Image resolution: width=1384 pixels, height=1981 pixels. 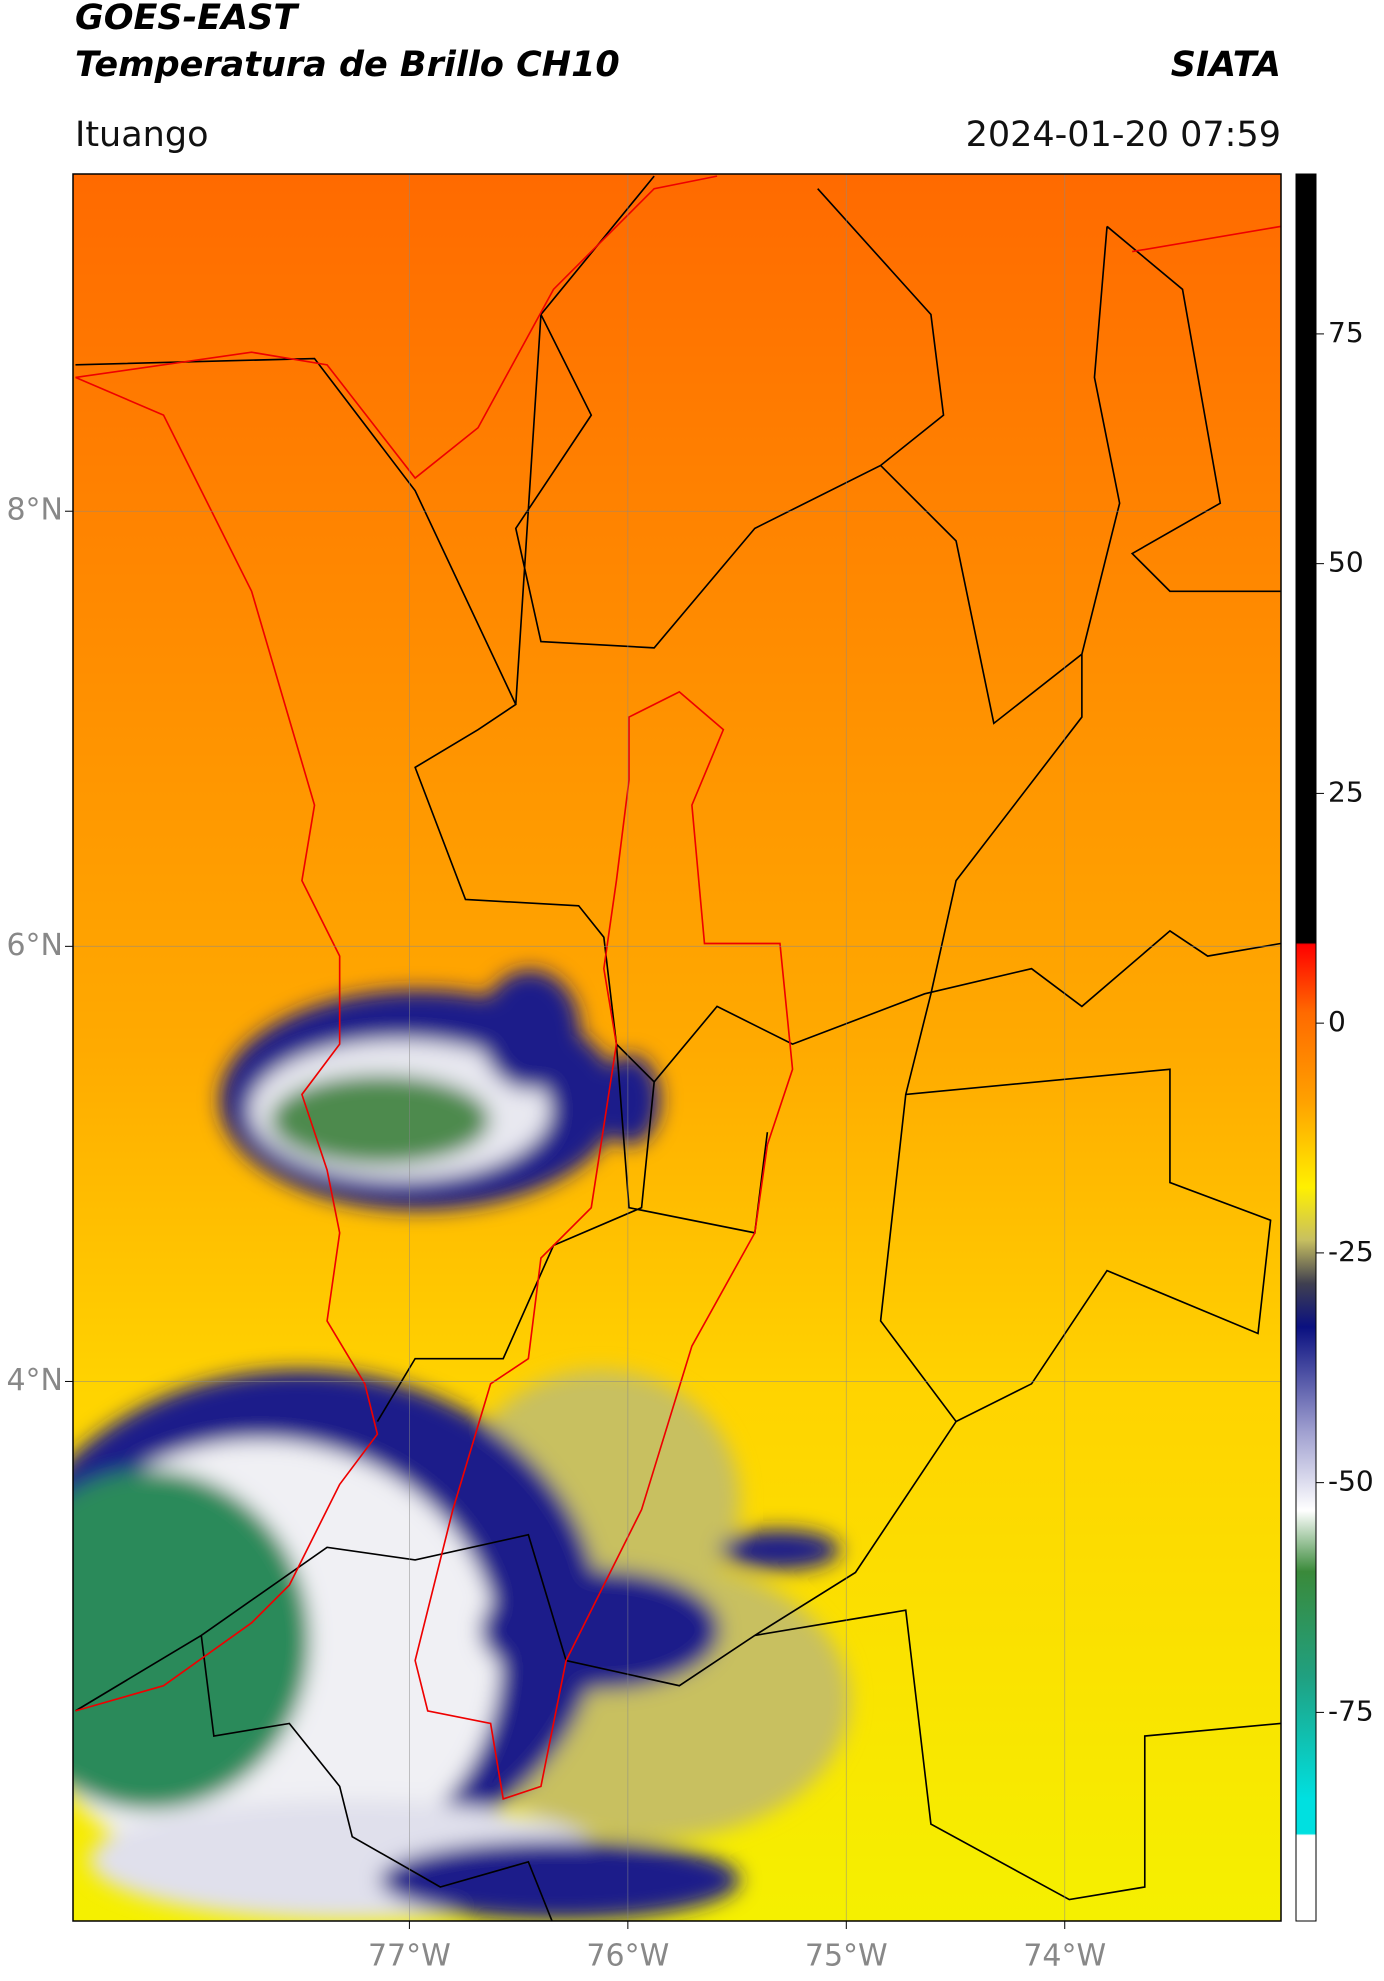 I want to click on lon-tick-label: 76°W, so click(x=627, y=1956).